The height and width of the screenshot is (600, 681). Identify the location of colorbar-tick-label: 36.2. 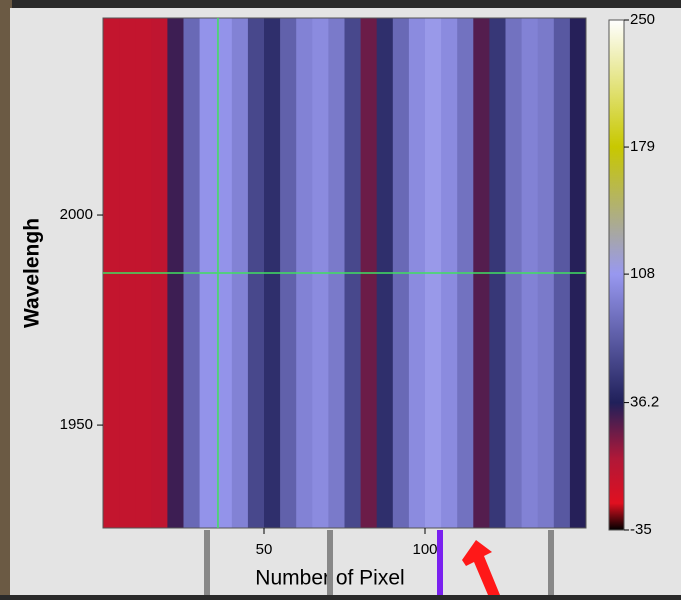
(644, 402).